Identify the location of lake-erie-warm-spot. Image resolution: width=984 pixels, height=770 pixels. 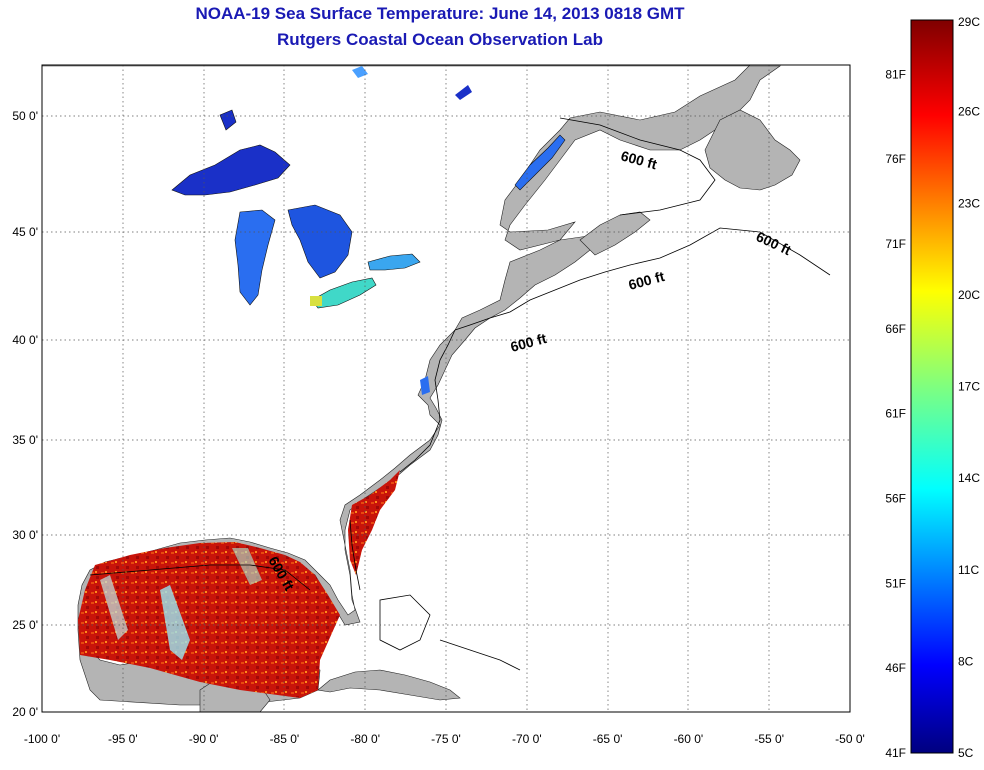
(316, 301).